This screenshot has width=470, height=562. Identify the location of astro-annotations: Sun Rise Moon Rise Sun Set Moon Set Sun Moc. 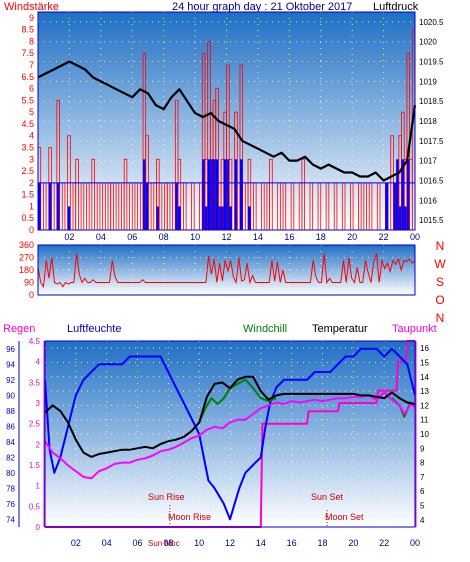
(256, 520).